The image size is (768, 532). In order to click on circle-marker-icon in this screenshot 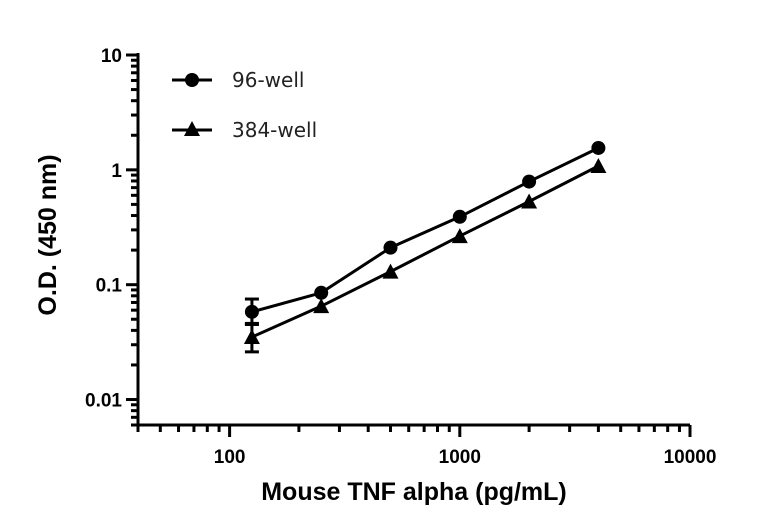, I will do `click(192, 80)`.